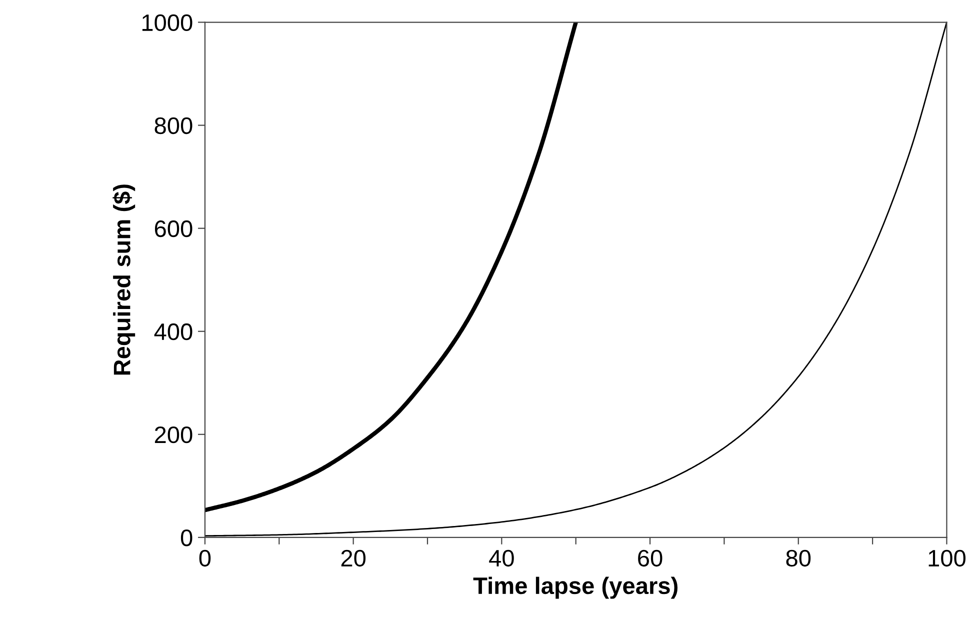  I want to click on y-tick-label: 400, so click(173, 331).